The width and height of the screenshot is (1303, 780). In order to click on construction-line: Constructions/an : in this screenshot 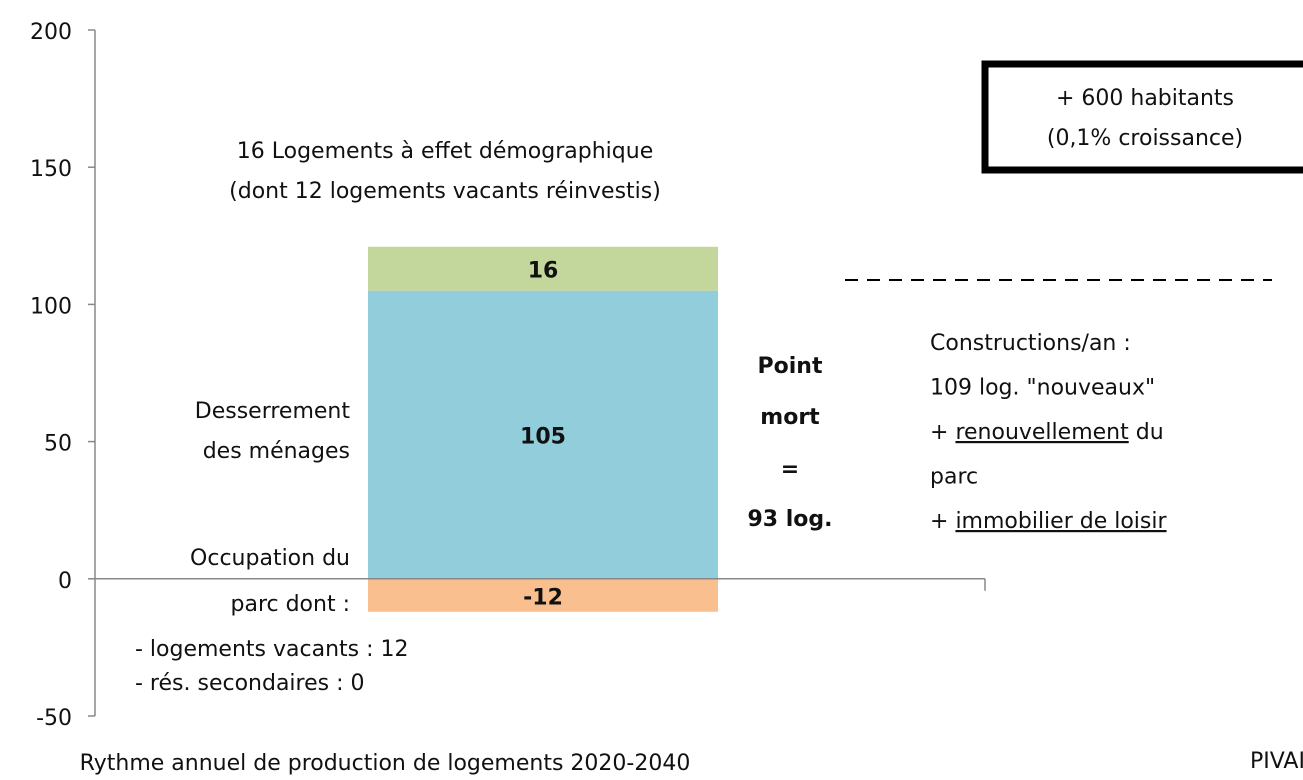, I will do `click(1030, 343)`.